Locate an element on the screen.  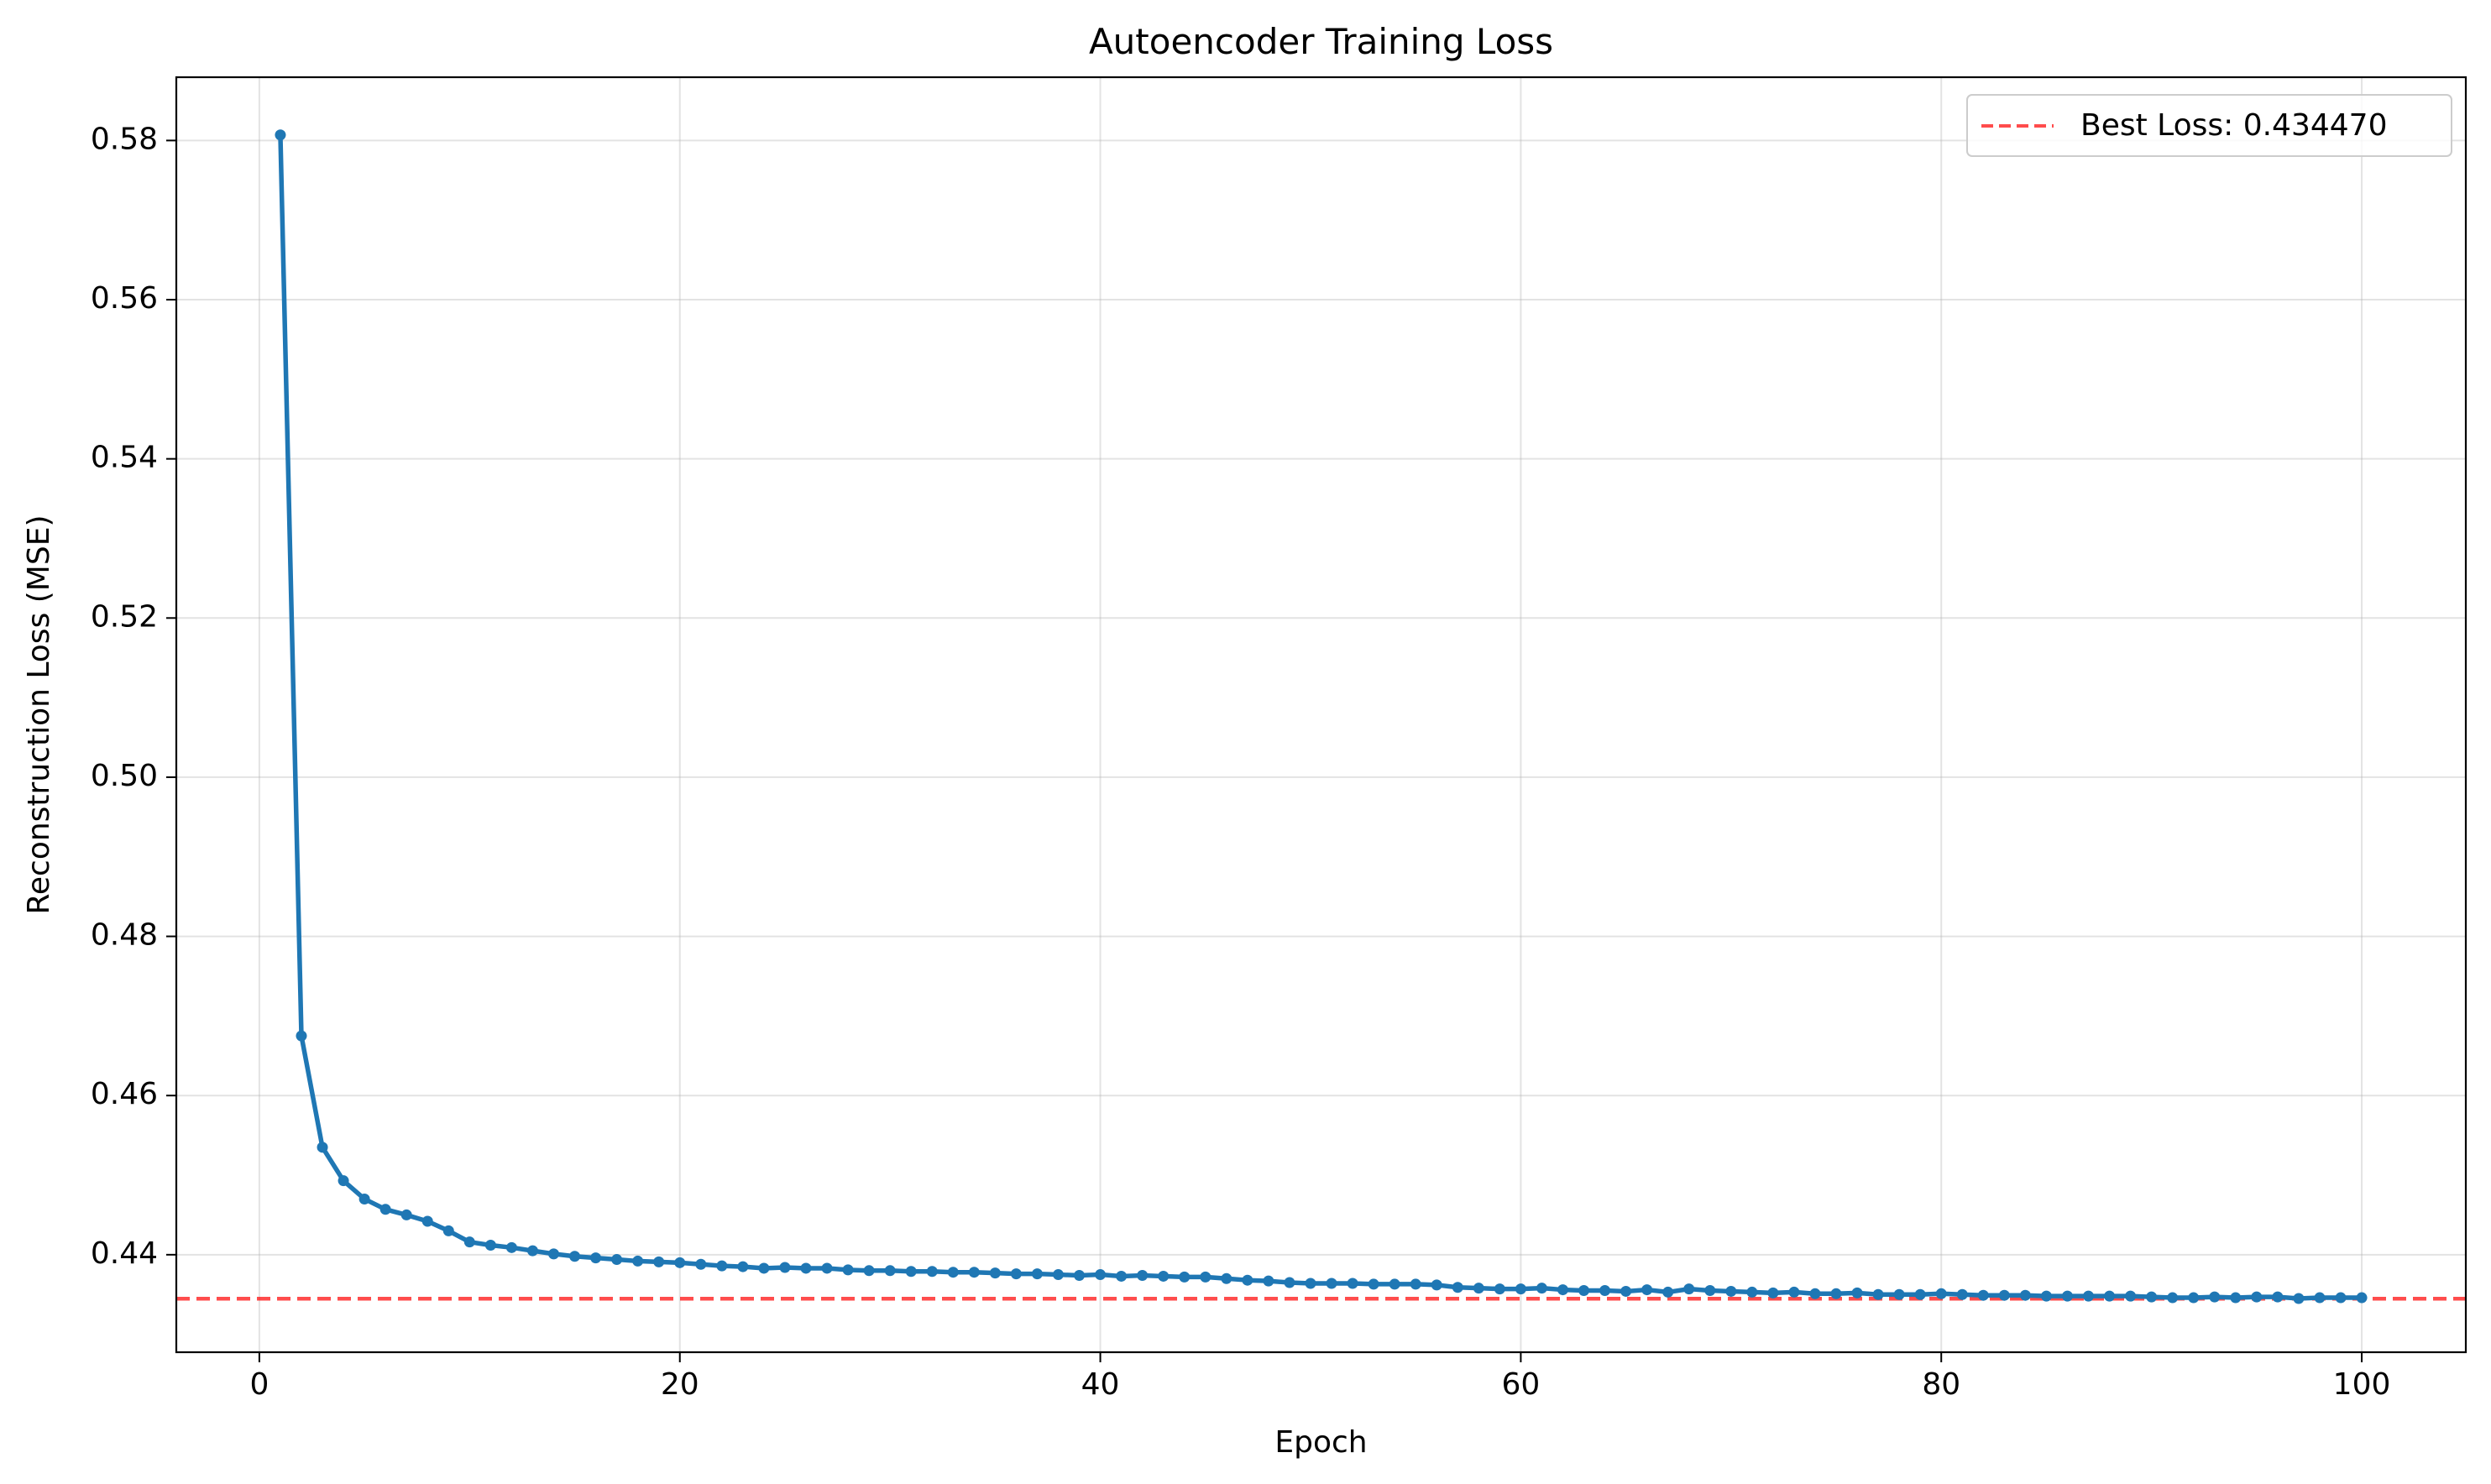
y-tick-label: 0.54 is located at coordinates (124, 458).